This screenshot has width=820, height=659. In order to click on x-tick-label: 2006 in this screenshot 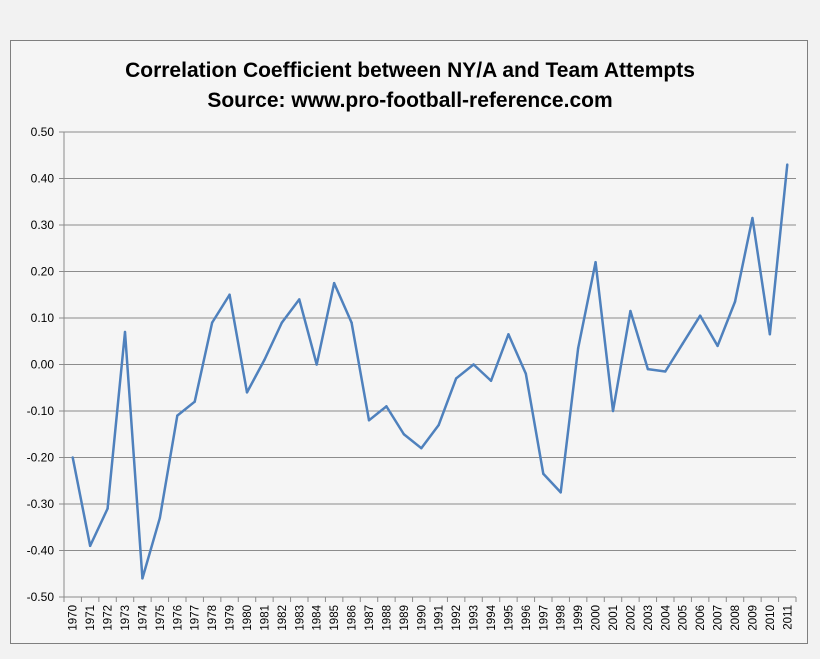, I will do `click(701, 618)`.